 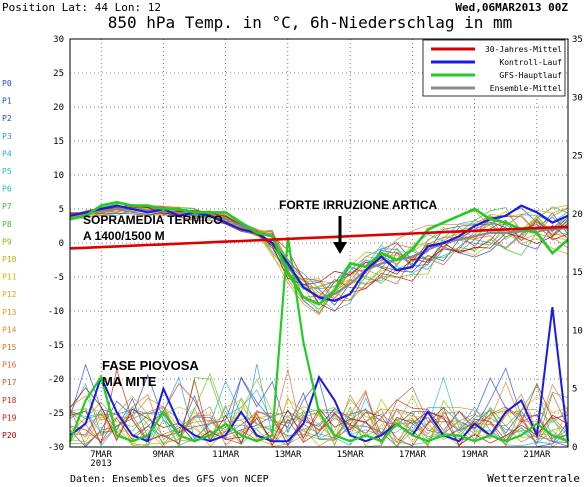 I want to click on y-left-tick-label: 15, so click(x=58, y=142).